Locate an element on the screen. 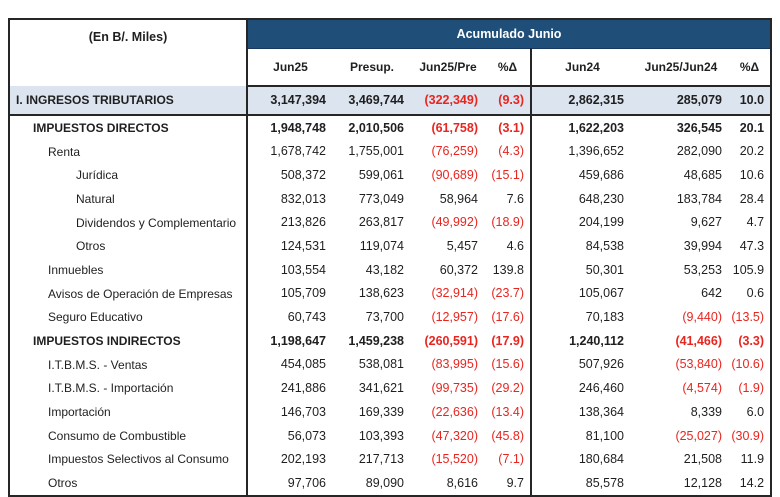  value-cell: 105.9 is located at coordinates (748, 269).